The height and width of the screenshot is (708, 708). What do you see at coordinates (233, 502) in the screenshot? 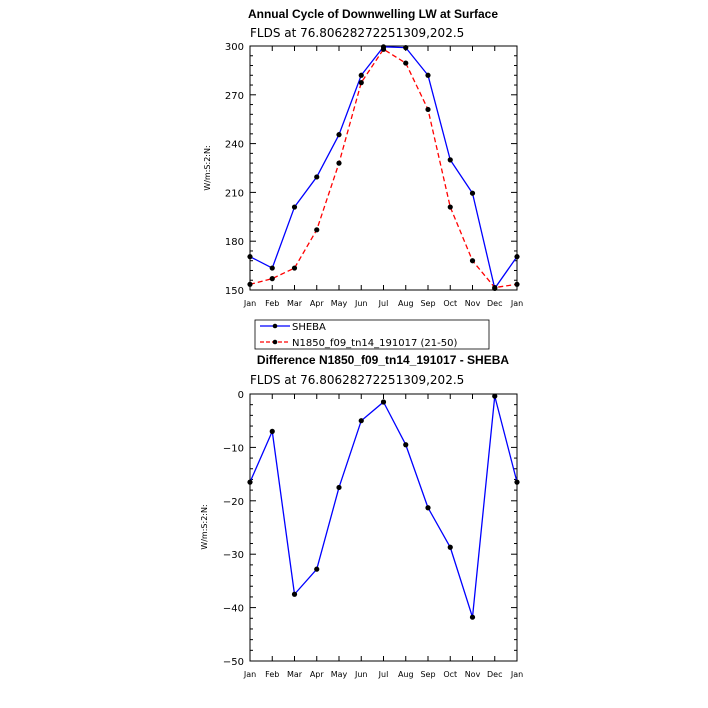
I see `y-tick-label: −20` at bounding box center [233, 502].